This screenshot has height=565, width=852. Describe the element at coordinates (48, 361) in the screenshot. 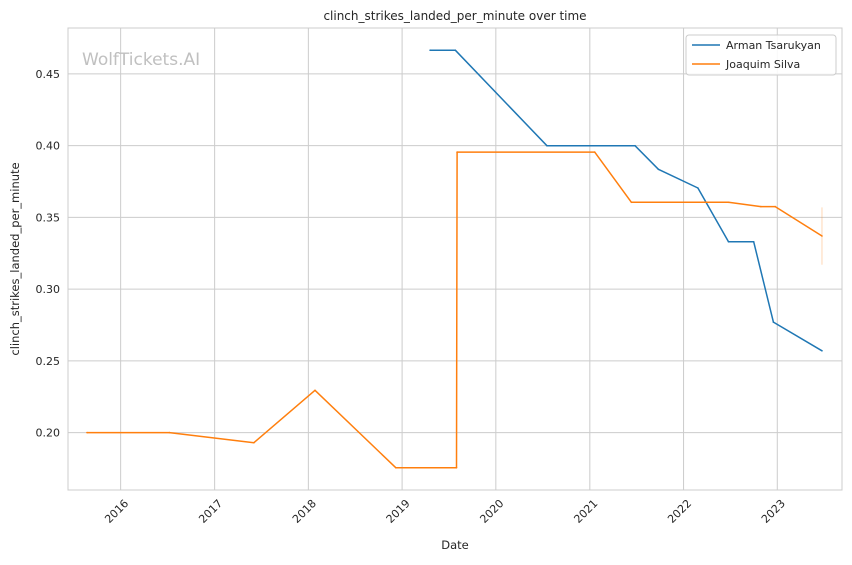

I see `y-tick-label: 0.25` at that location.